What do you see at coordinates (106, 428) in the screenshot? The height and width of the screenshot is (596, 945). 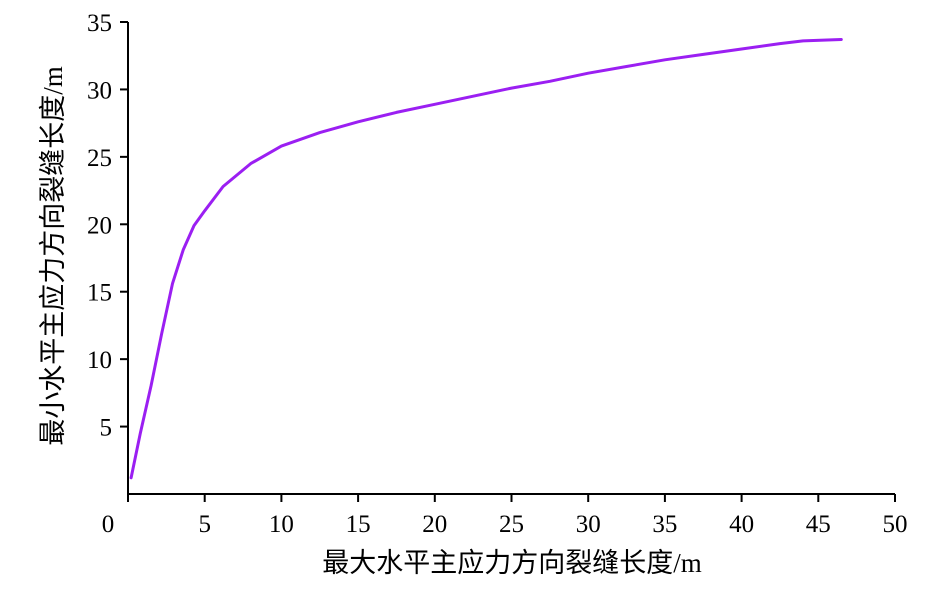 I see `y-tick-label: 5` at bounding box center [106, 428].